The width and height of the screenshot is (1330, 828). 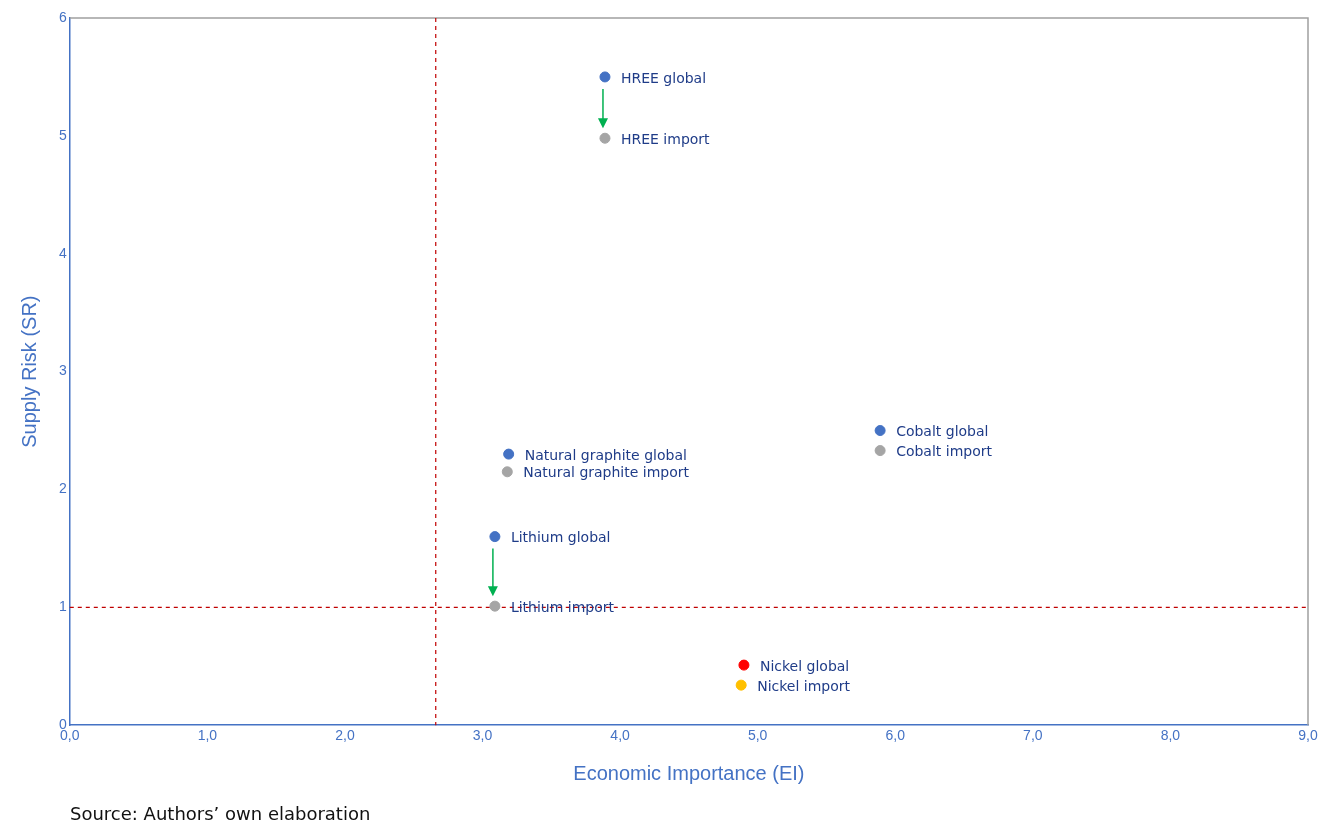 I want to click on series-label: Nickel import, so click(x=804, y=685).